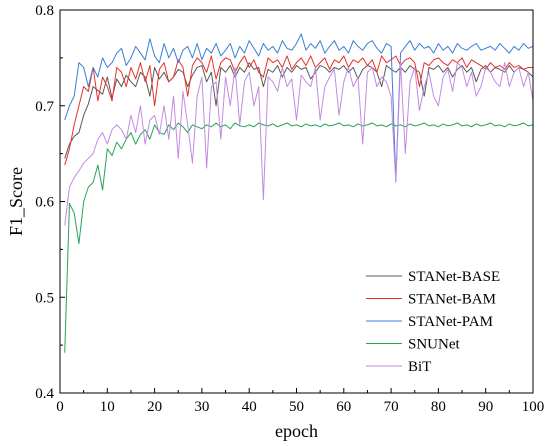 Image resolution: width=550 pixels, height=446 pixels. What do you see at coordinates (485, 407) in the screenshot?
I see `x-tick-label: 90` at bounding box center [485, 407].